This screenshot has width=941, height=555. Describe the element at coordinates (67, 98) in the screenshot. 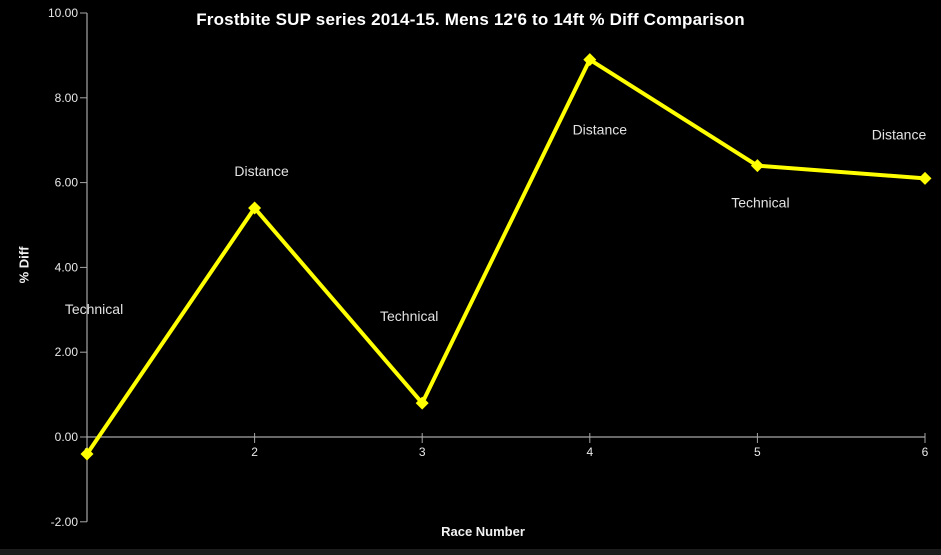

I see `y-tick-label: 8.00` at that location.